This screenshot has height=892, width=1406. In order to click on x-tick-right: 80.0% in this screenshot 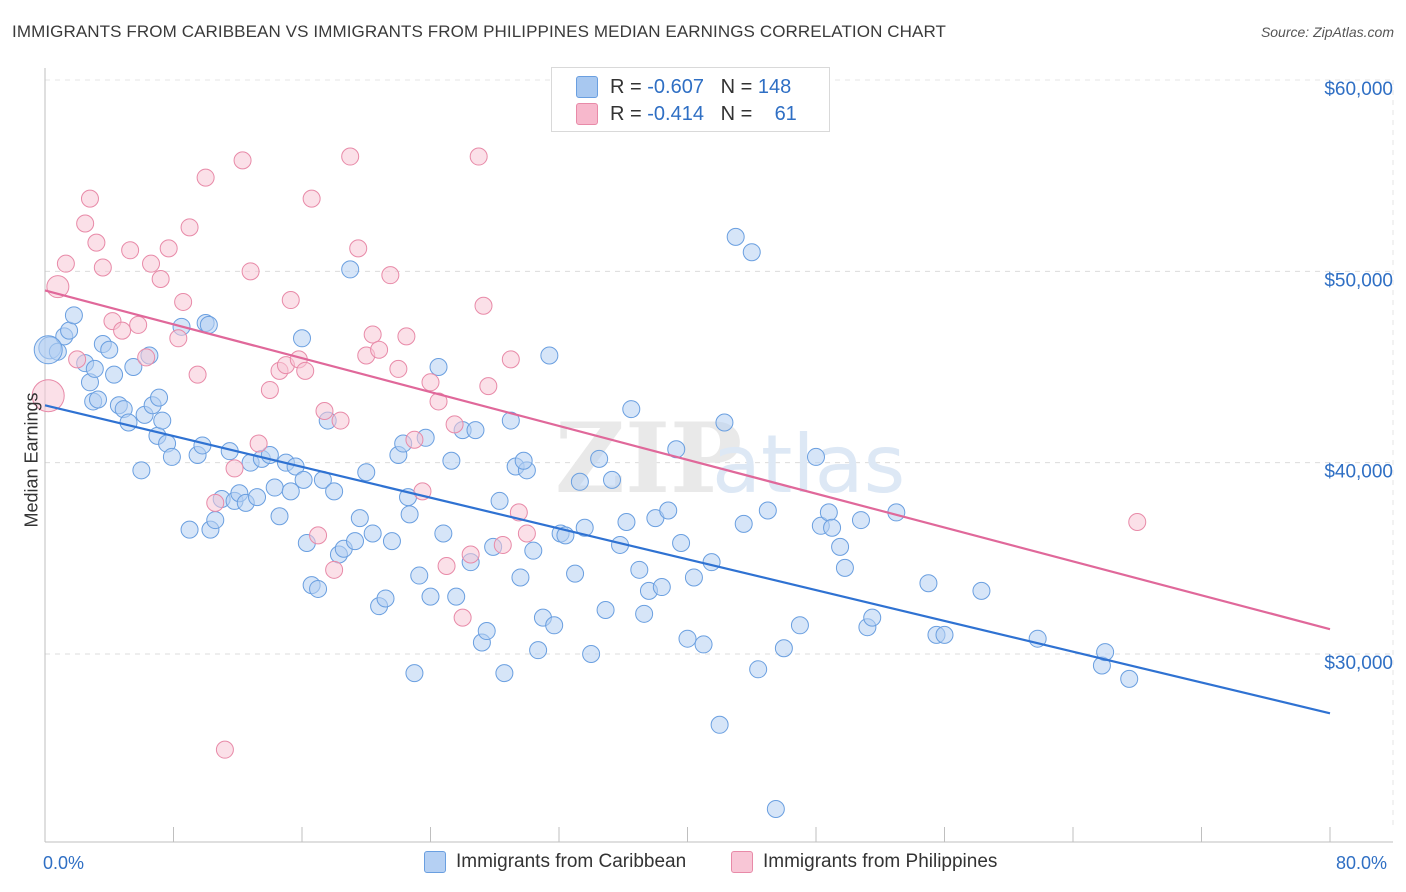, I will do `click(1362, 863)`.